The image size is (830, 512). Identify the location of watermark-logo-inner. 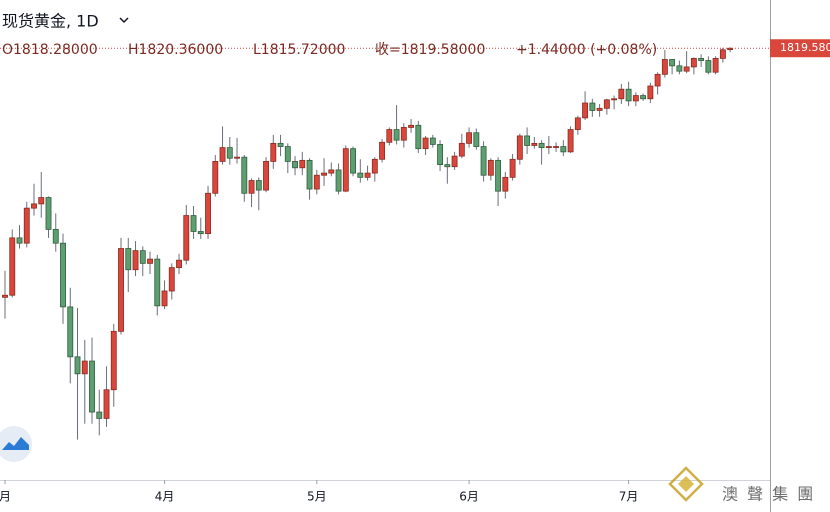
(686, 484).